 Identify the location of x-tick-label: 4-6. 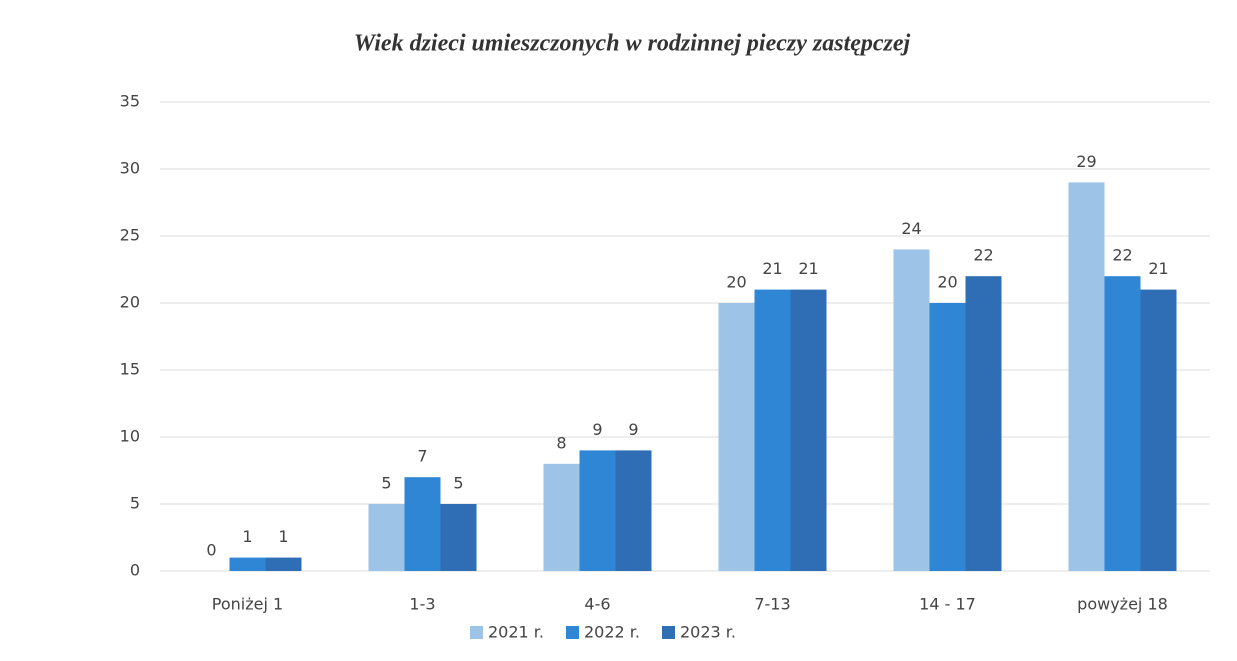
(597, 604).